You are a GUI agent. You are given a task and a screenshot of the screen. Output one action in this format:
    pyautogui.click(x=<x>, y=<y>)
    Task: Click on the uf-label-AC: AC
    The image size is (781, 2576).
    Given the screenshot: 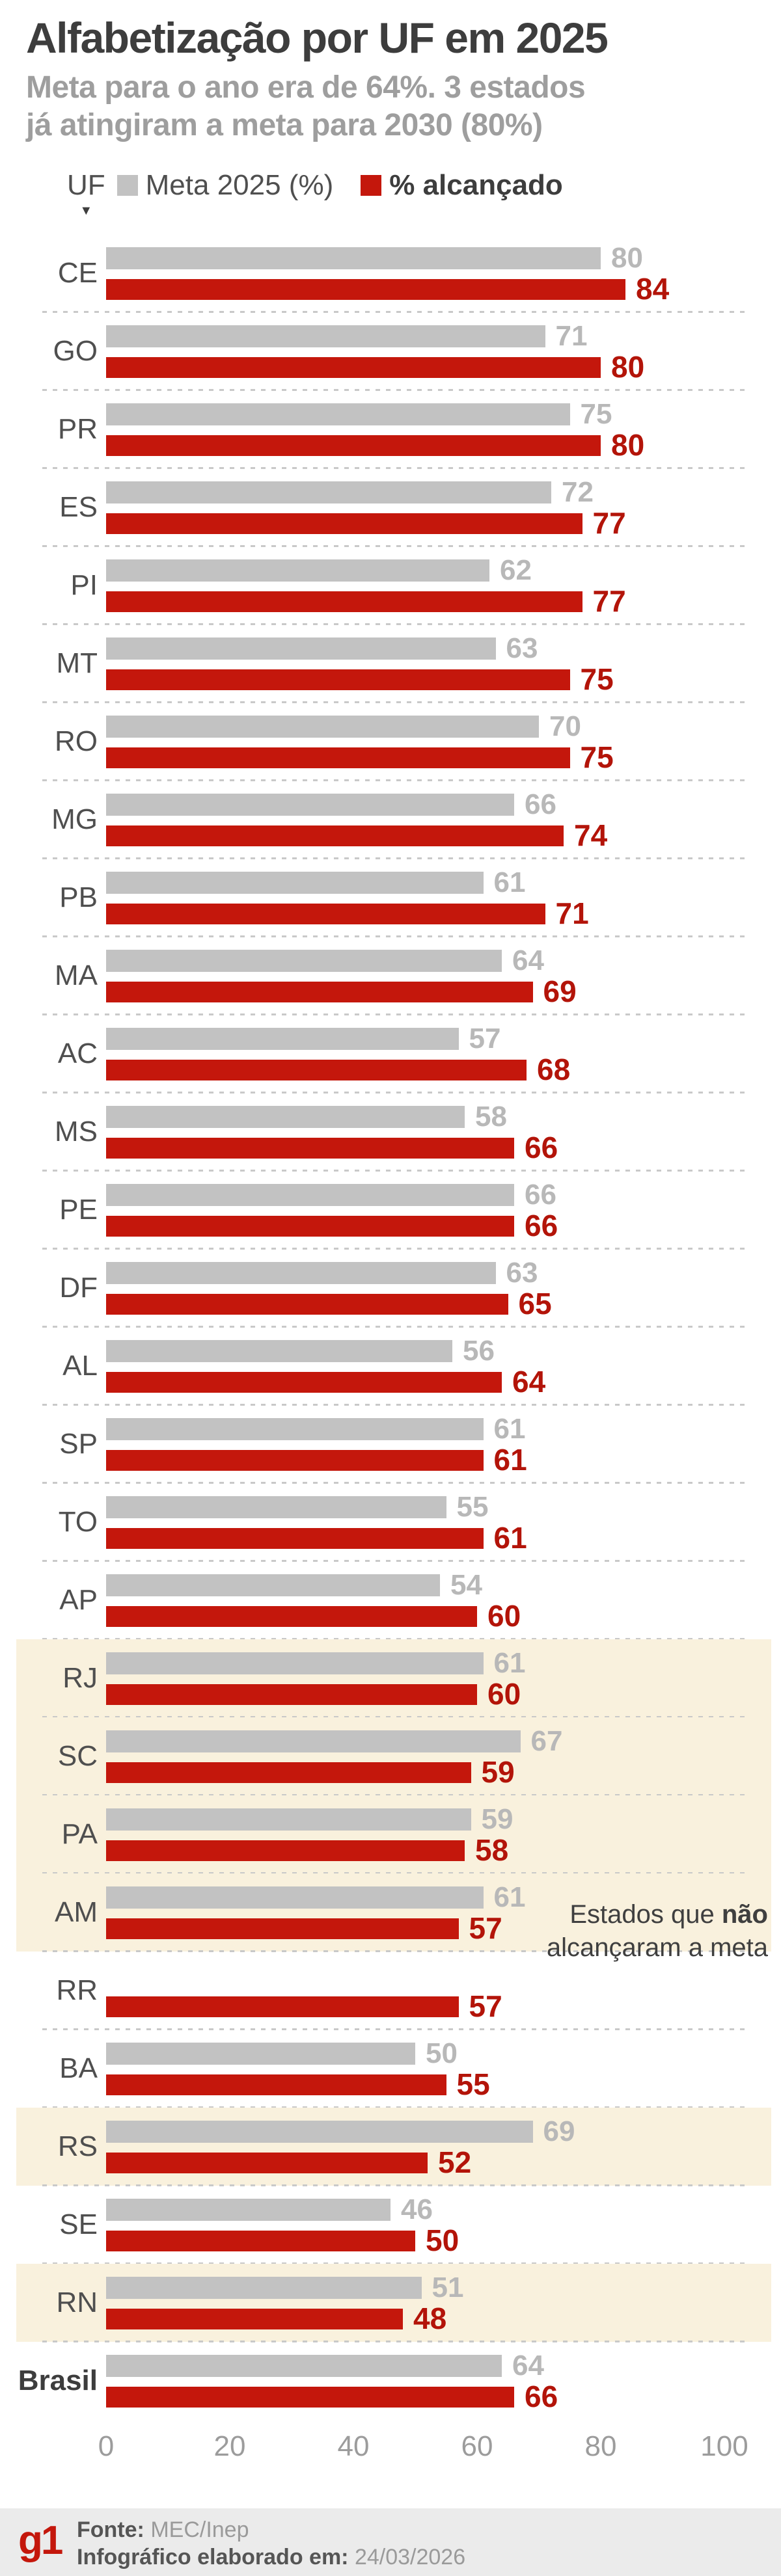 What is the action you would take?
    pyautogui.click(x=78, y=1053)
    